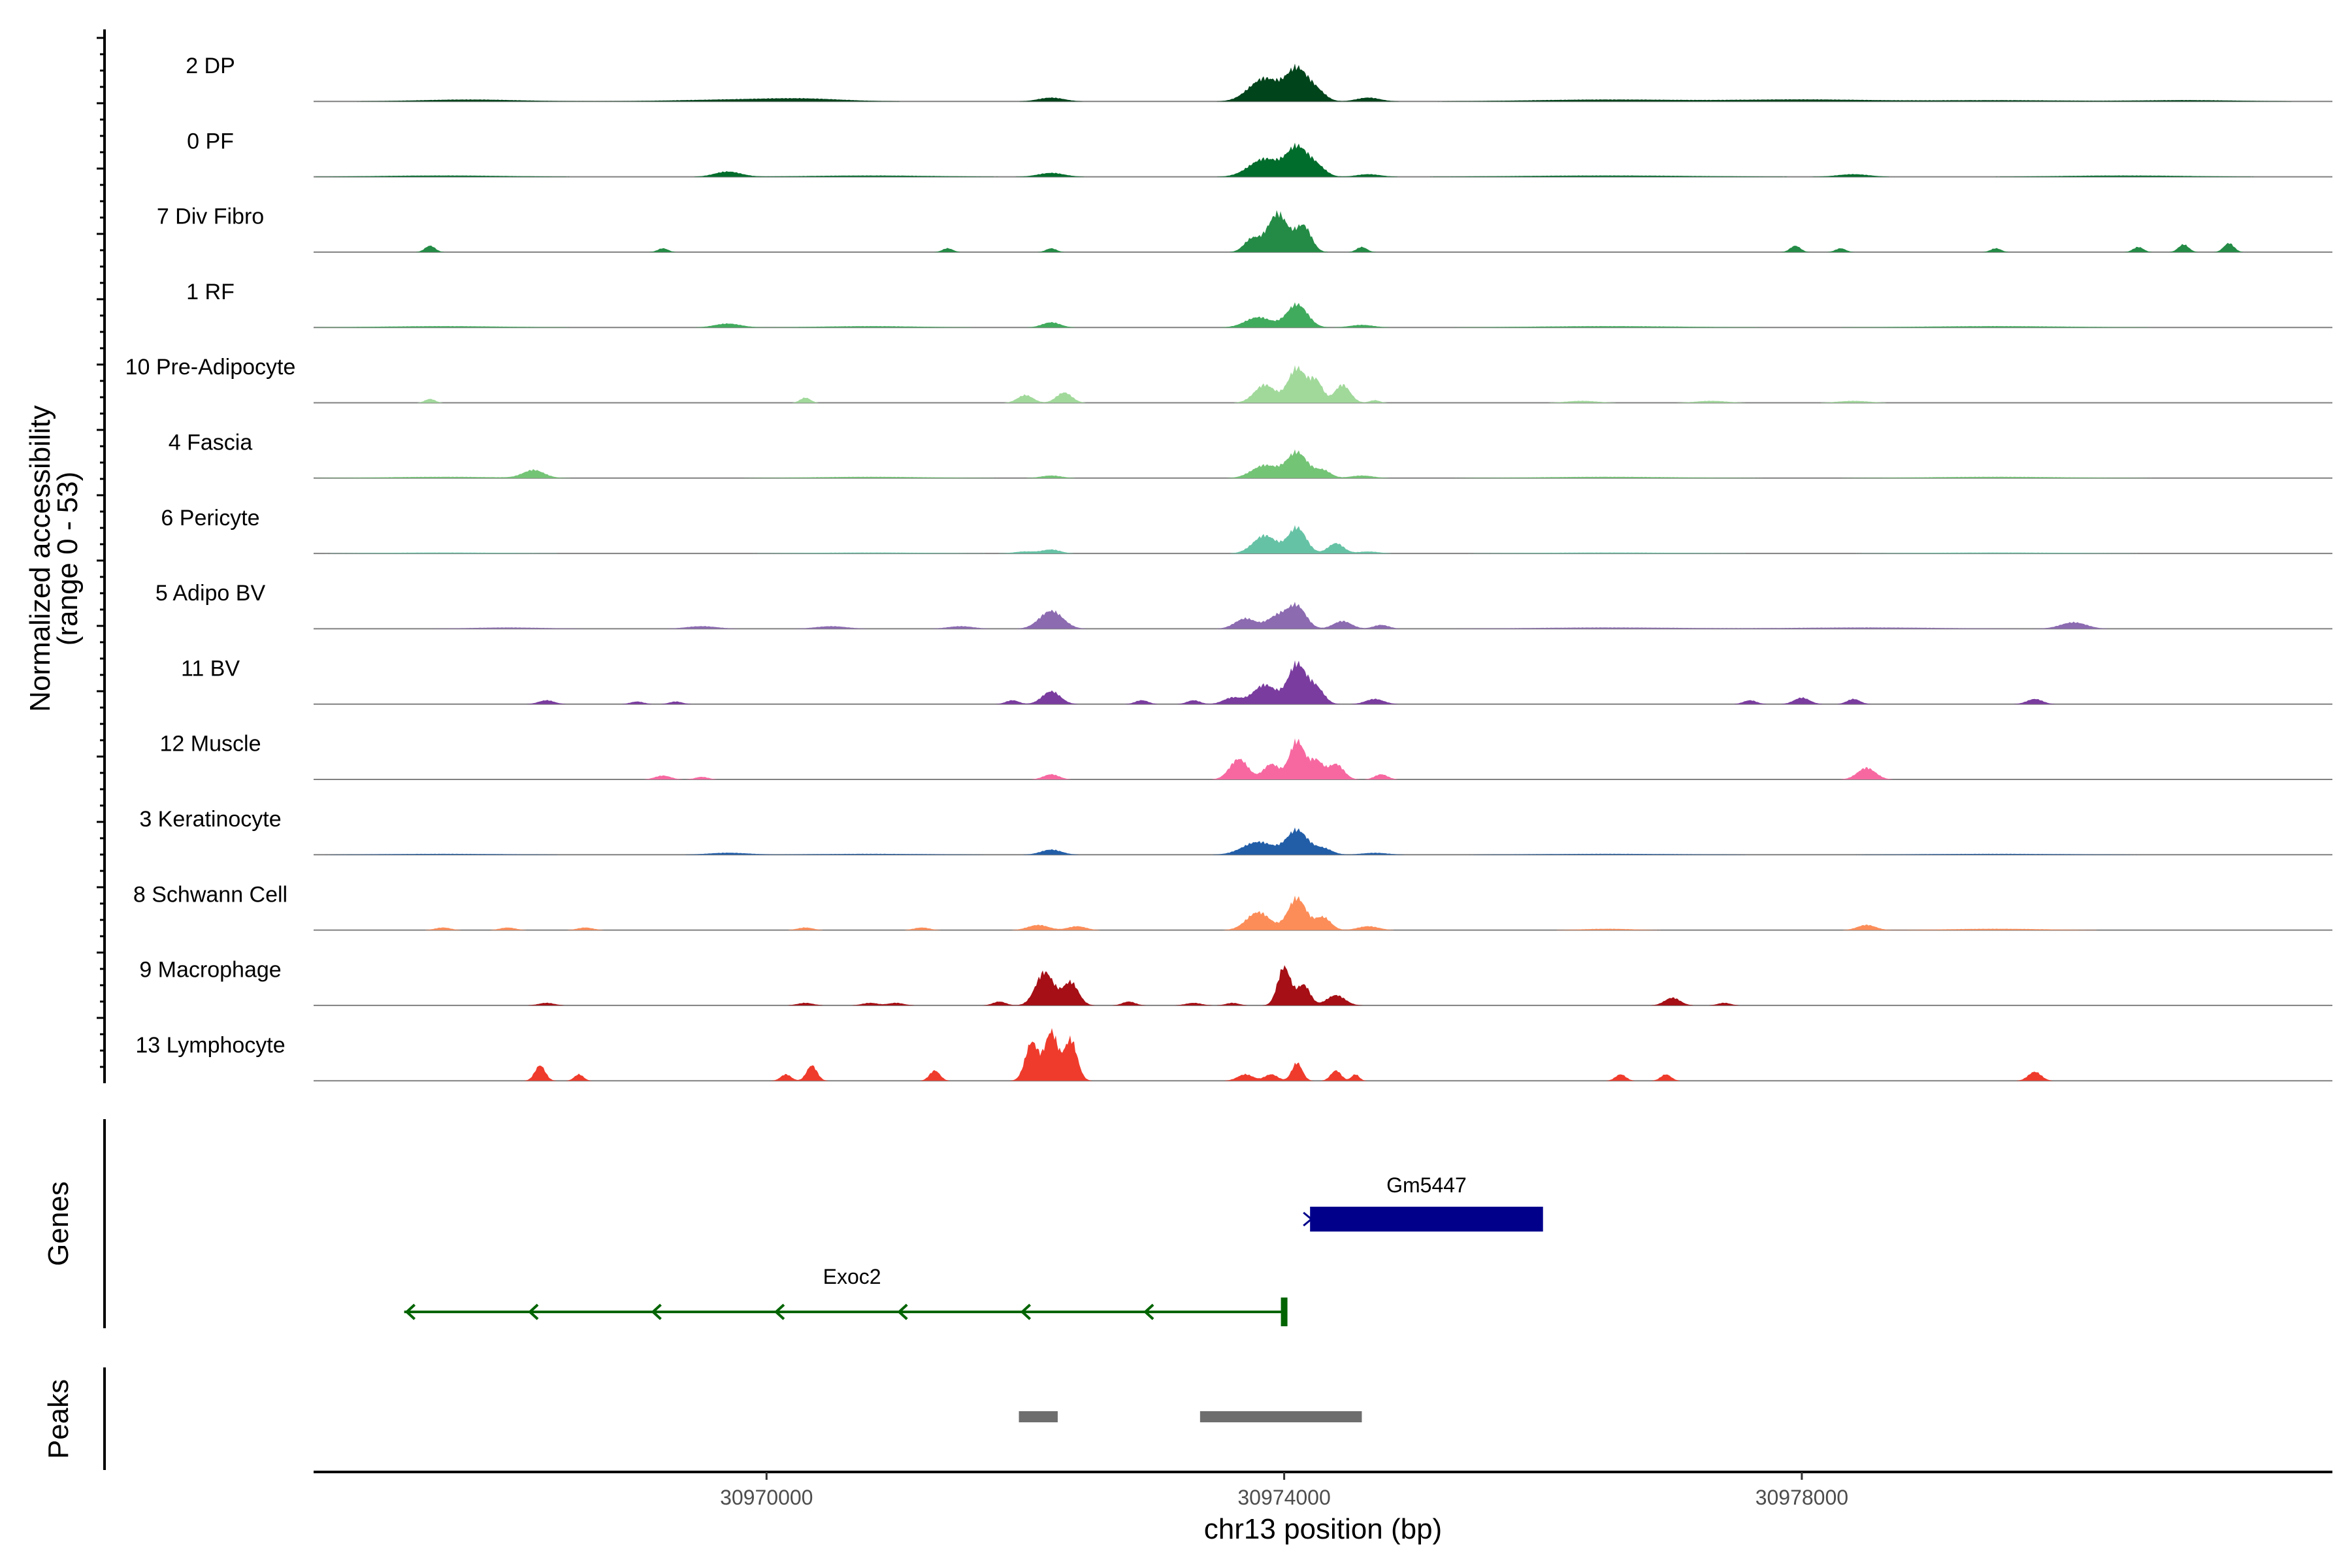 The height and width of the screenshot is (1568, 2352). I want to click on track-9-macrophage: 9 Macrophage, so click(1235, 982).